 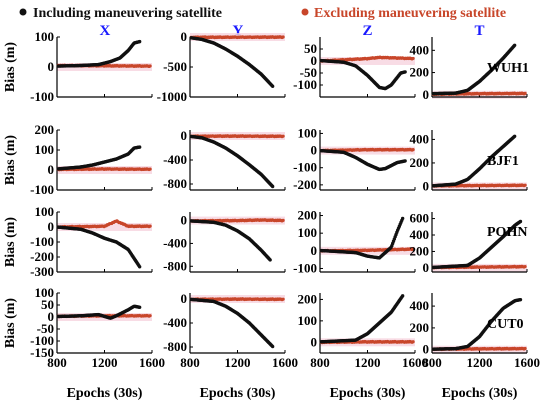 What do you see at coordinates (469, 161) in the screenshot?
I see `panel-r1-c3: 400 200 0 BJF1` at bounding box center [469, 161].